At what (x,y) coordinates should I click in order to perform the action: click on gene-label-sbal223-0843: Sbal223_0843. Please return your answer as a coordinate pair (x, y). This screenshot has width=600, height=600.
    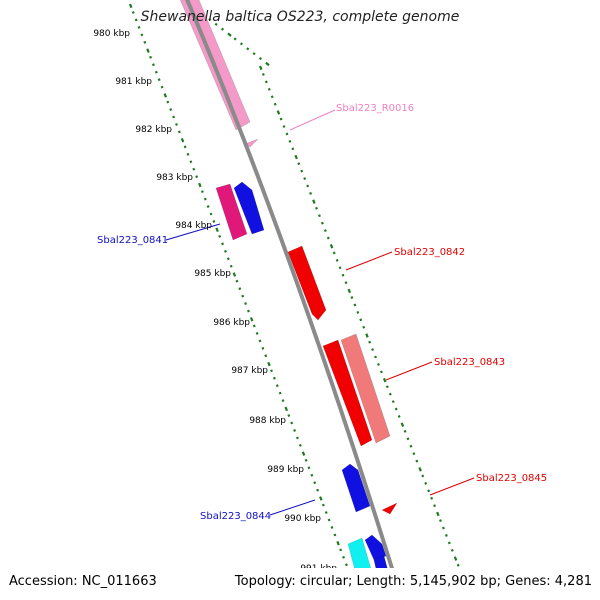
    Looking at the image, I should click on (469, 362).